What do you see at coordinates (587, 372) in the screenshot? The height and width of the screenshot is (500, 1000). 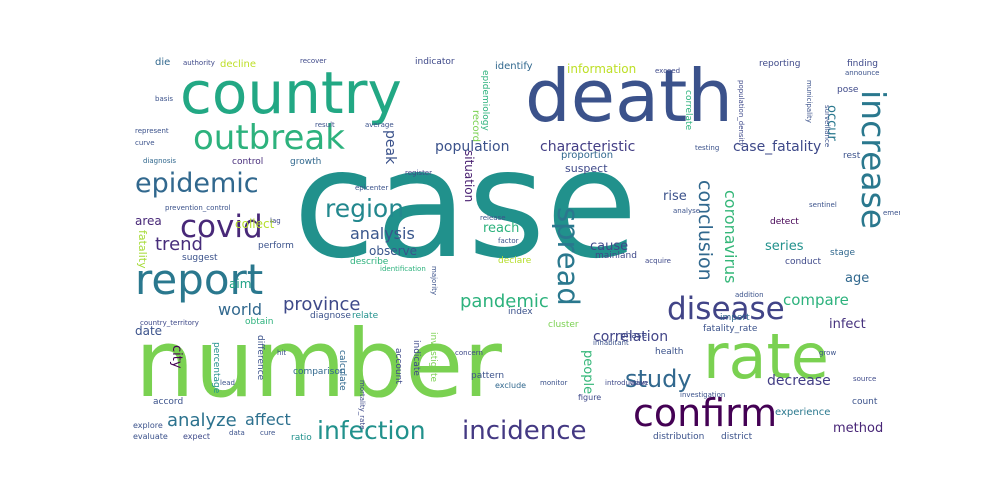 I see `word-people: people` at bounding box center [587, 372].